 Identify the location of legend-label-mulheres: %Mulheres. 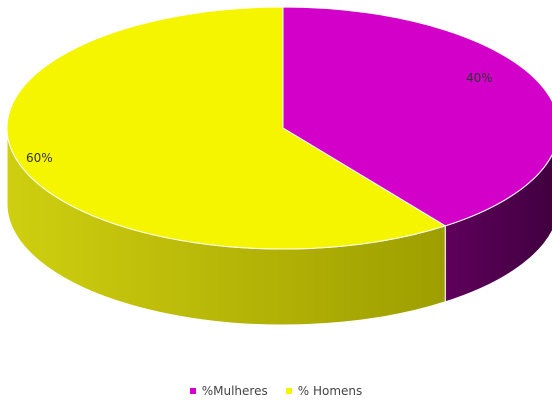
(234, 391).